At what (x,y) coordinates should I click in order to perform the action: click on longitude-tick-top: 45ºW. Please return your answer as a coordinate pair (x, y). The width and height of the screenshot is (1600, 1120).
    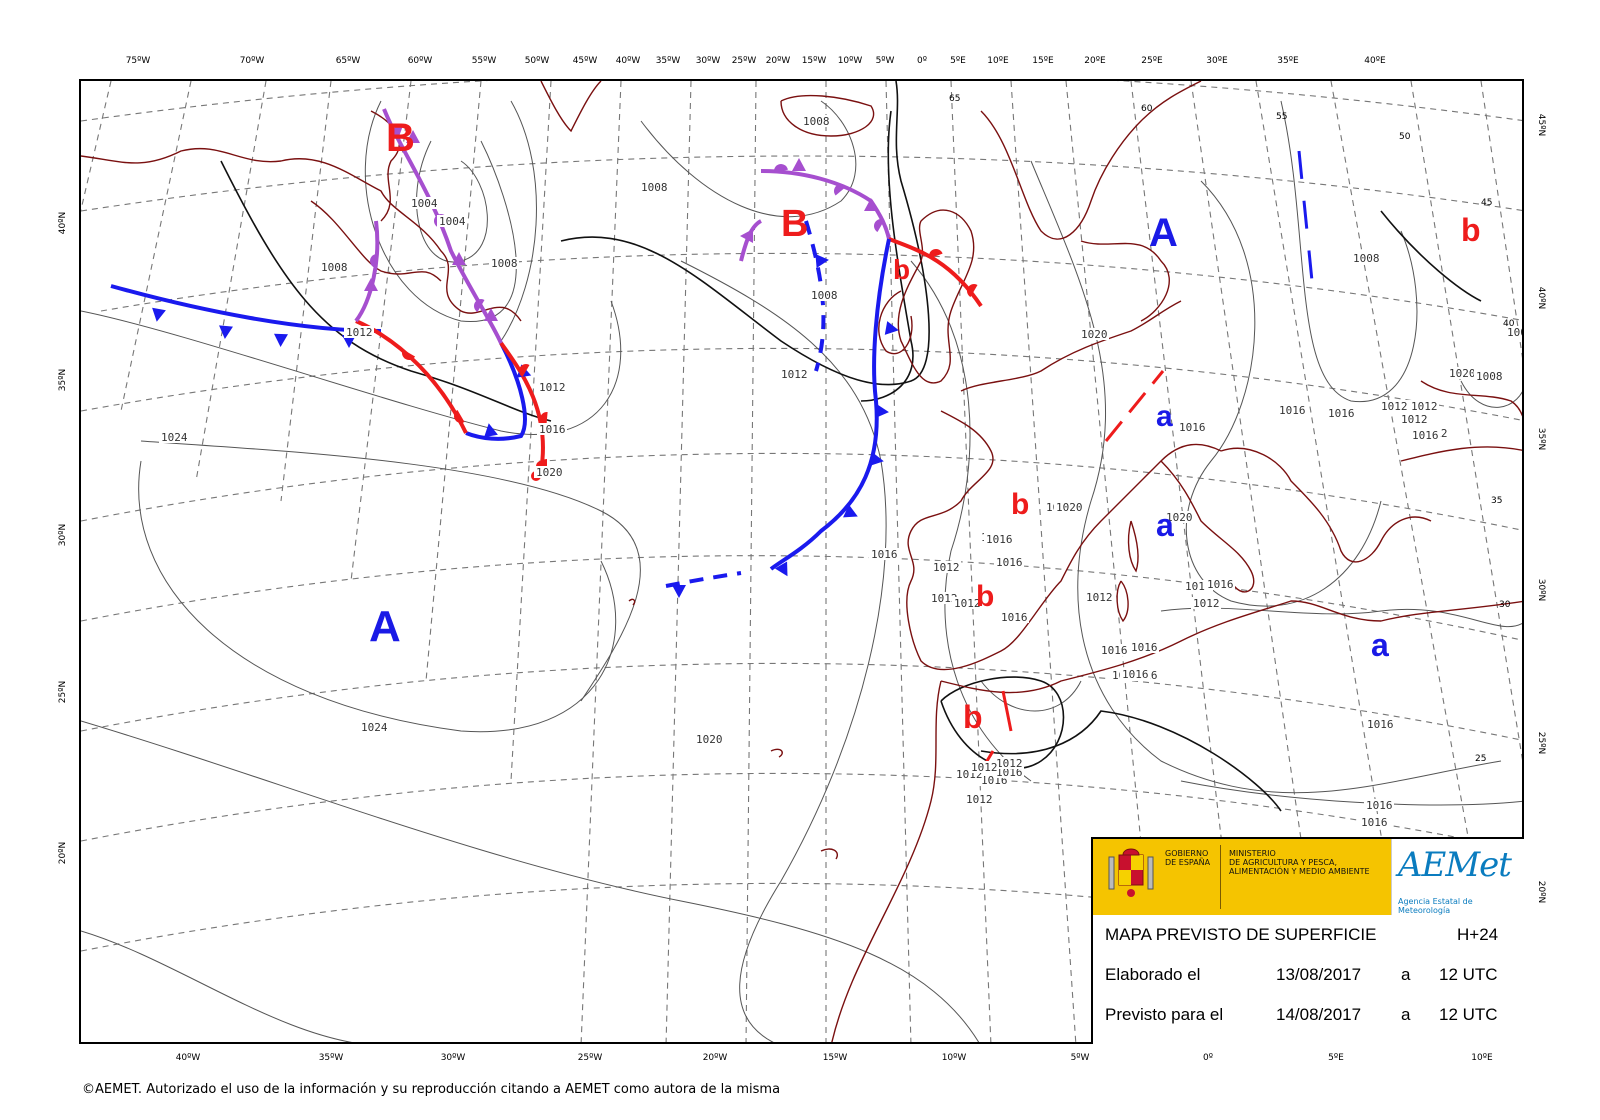
    Looking at the image, I should click on (585, 61).